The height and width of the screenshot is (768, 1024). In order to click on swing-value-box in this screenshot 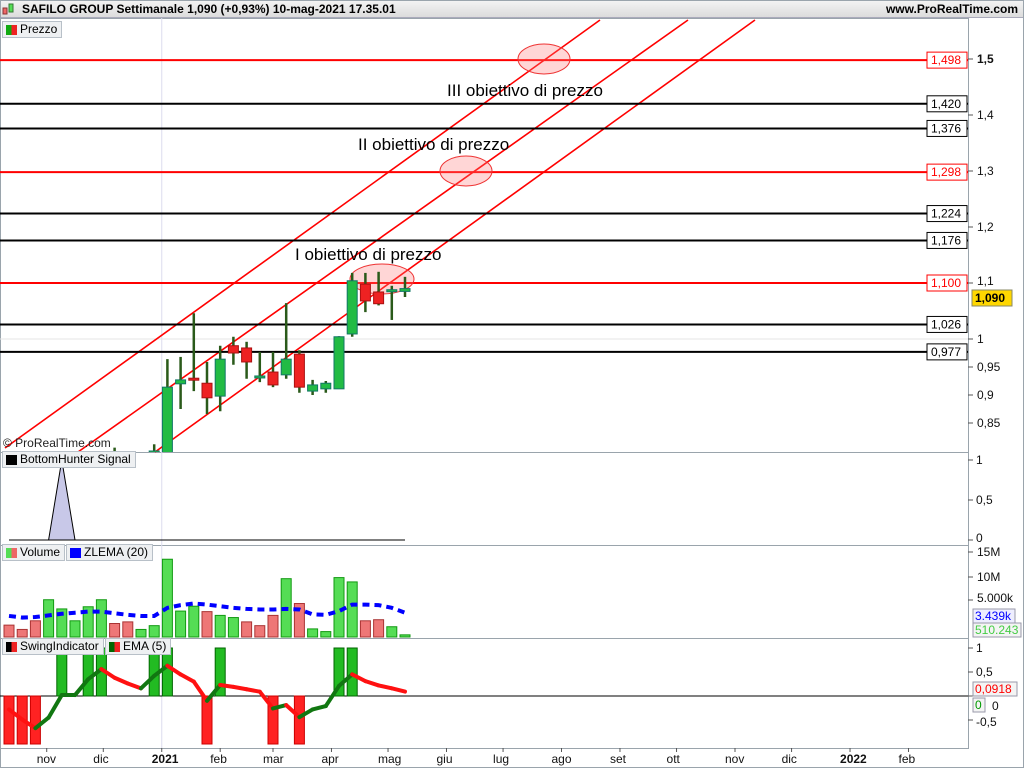, I will do `click(979, 705)`.